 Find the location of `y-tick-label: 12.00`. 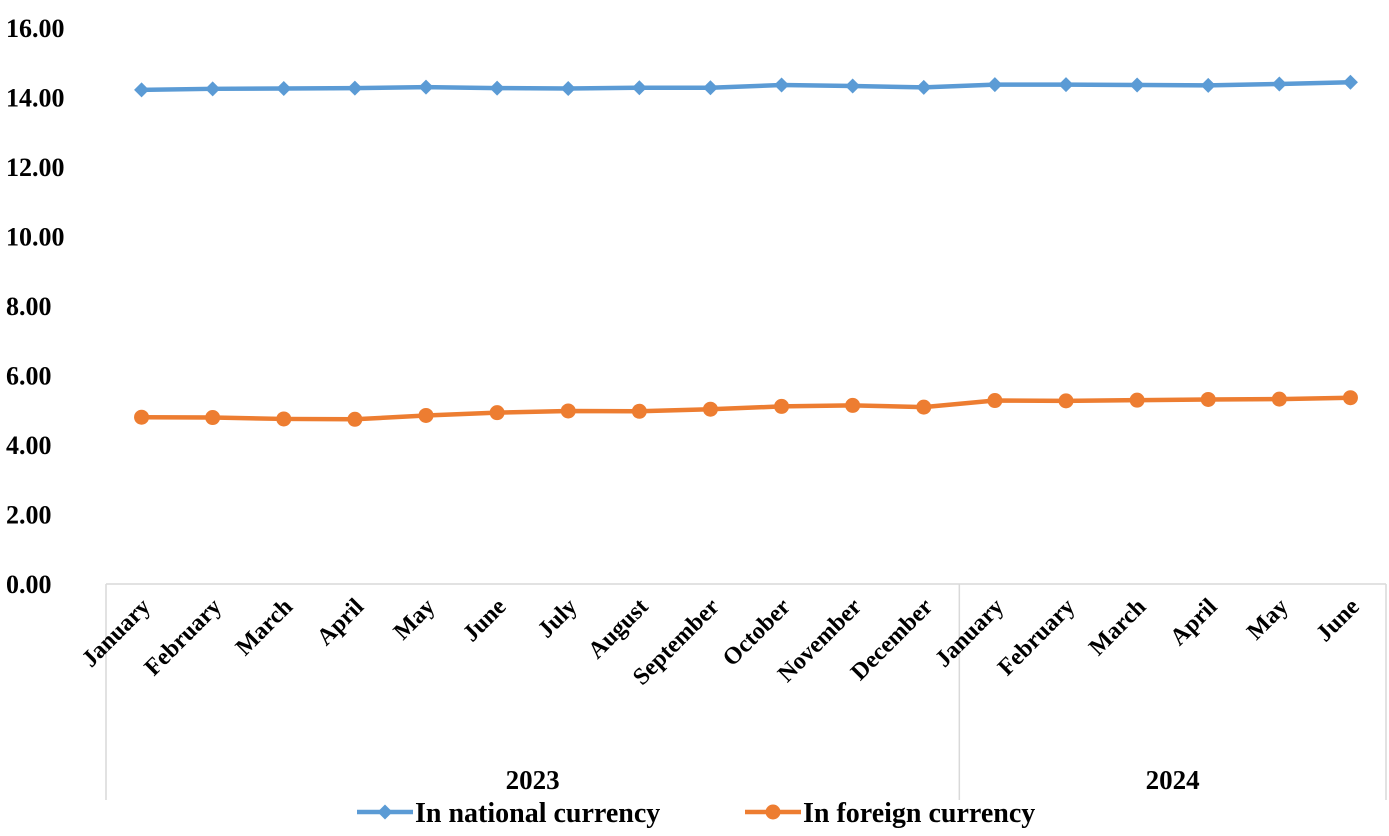

y-tick-label: 12.00 is located at coordinates (35, 167).